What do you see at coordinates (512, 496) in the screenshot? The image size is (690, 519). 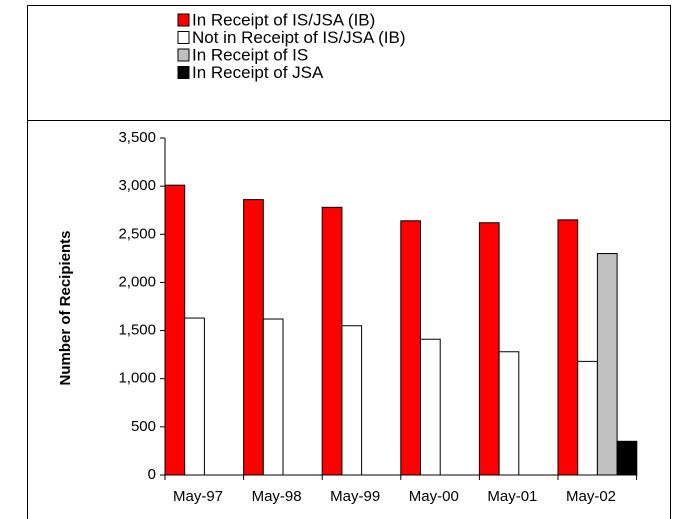 I see `x-tick-label: May-01` at bounding box center [512, 496].